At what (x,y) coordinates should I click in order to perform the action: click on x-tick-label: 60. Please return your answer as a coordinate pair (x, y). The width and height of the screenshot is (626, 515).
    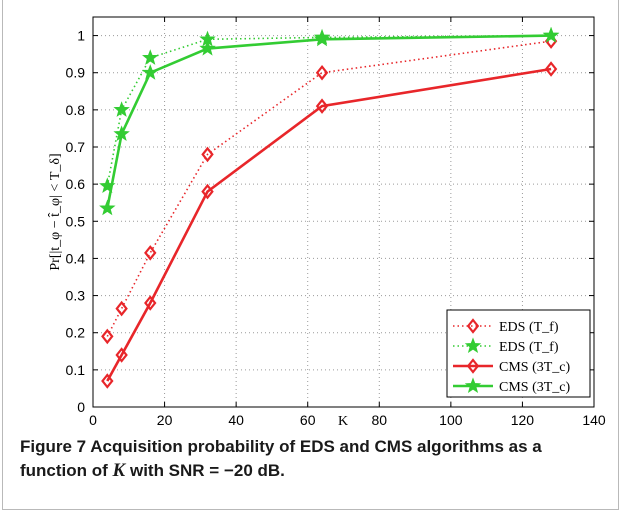
    Looking at the image, I should click on (308, 420).